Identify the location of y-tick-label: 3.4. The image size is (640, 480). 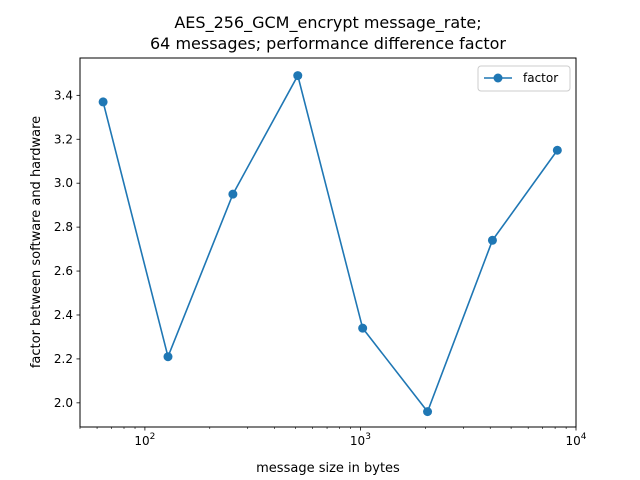
(63, 95).